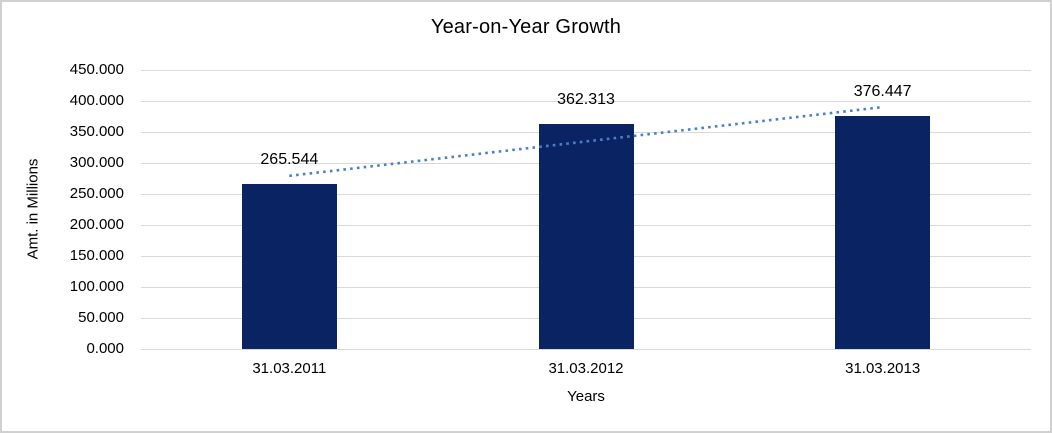  Describe the element at coordinates (526, 27) in the screenshot. I see `chart-title: Year-on-Year Growth` at that location.